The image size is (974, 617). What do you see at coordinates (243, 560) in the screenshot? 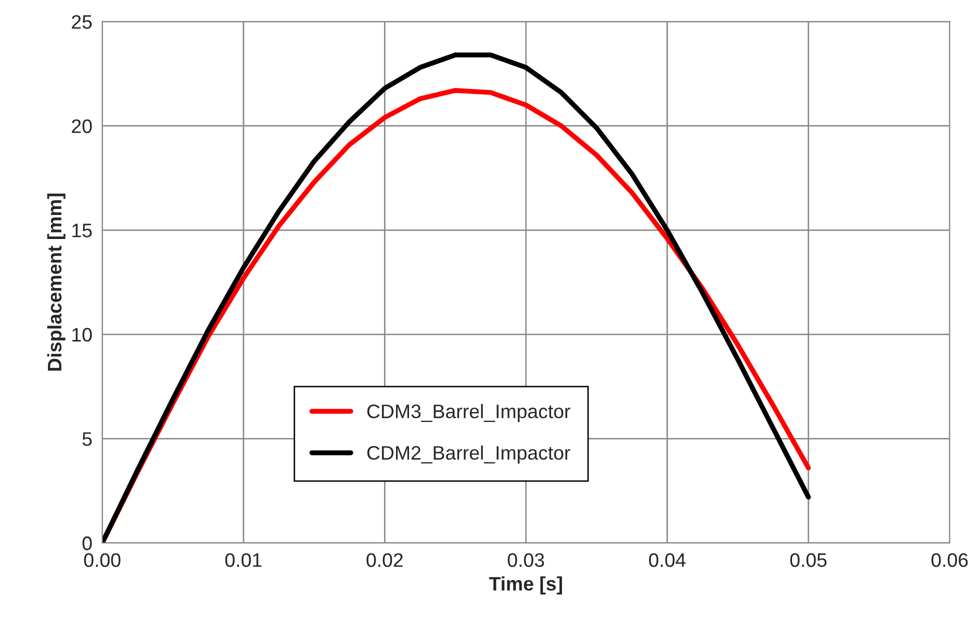
I see `x-tick-label: 0.01` at bounding box center [243, 560].